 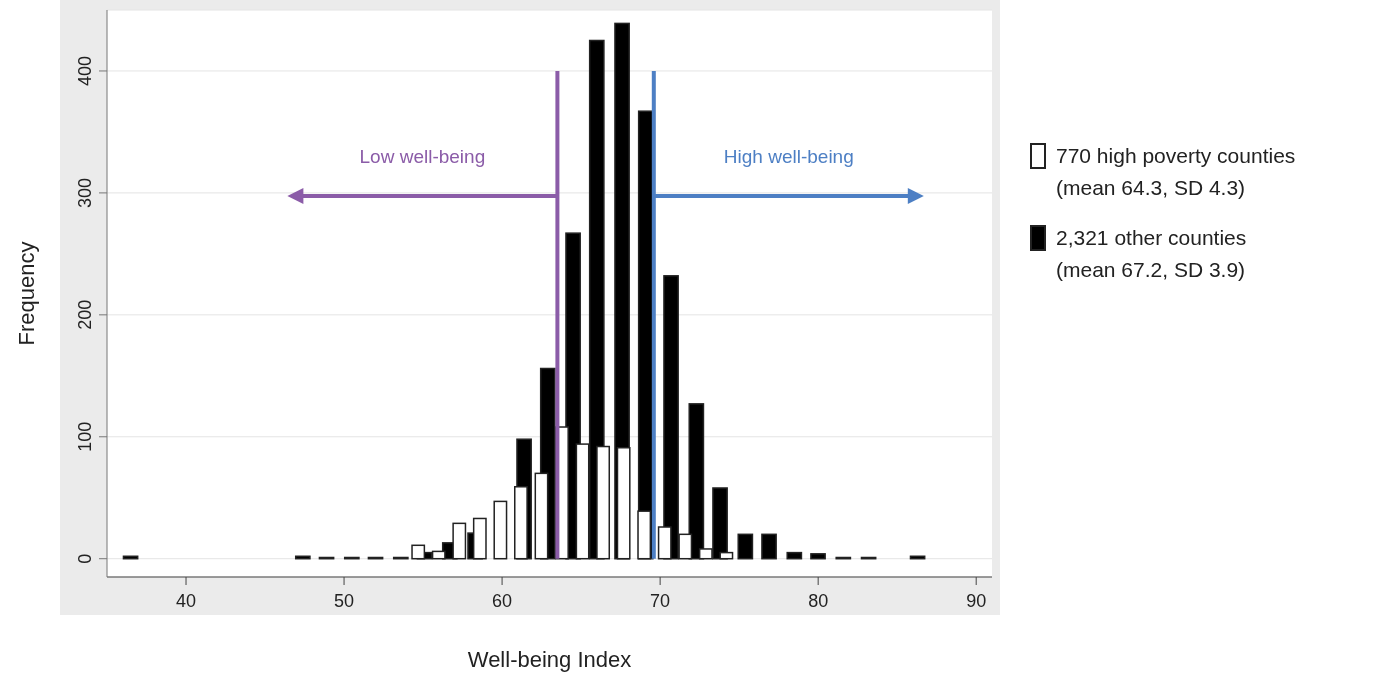 I want to click on y-tick-label: 400, so click(x=85, y=70).